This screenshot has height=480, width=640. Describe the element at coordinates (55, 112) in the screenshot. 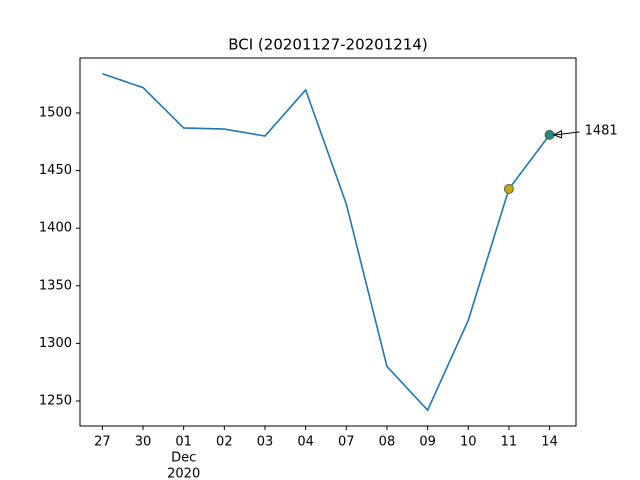

I see `y-tick-label: 1500` at that location.